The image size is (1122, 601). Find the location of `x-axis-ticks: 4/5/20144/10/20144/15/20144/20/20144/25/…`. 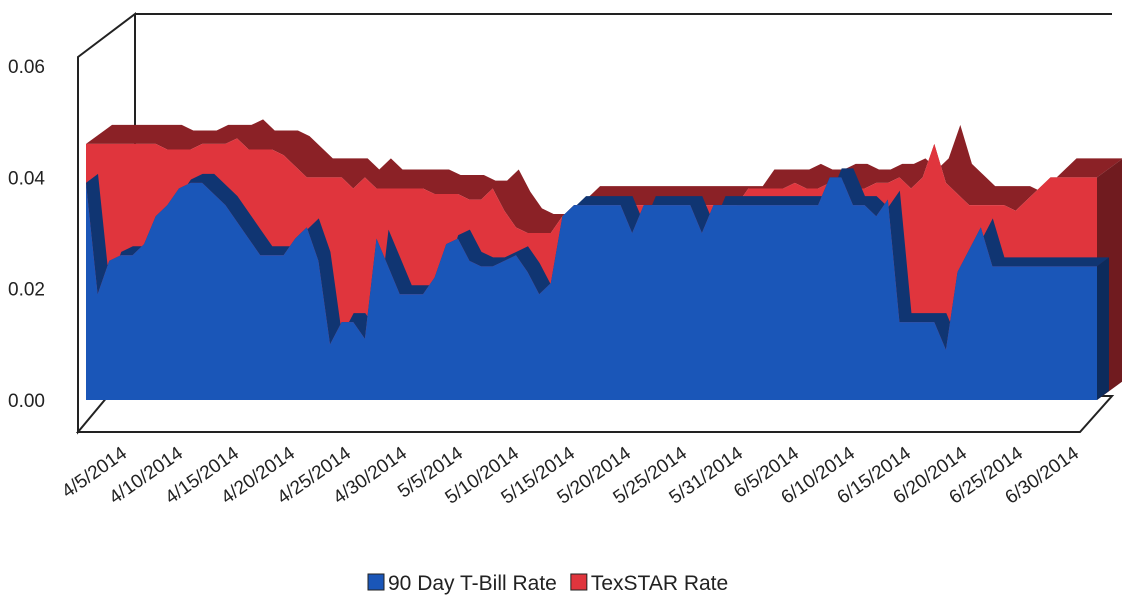

x-axis-ticks: 4/5/20144/10/20144/15/20144/20/20144/25/… is located at coordinates (570, 476).